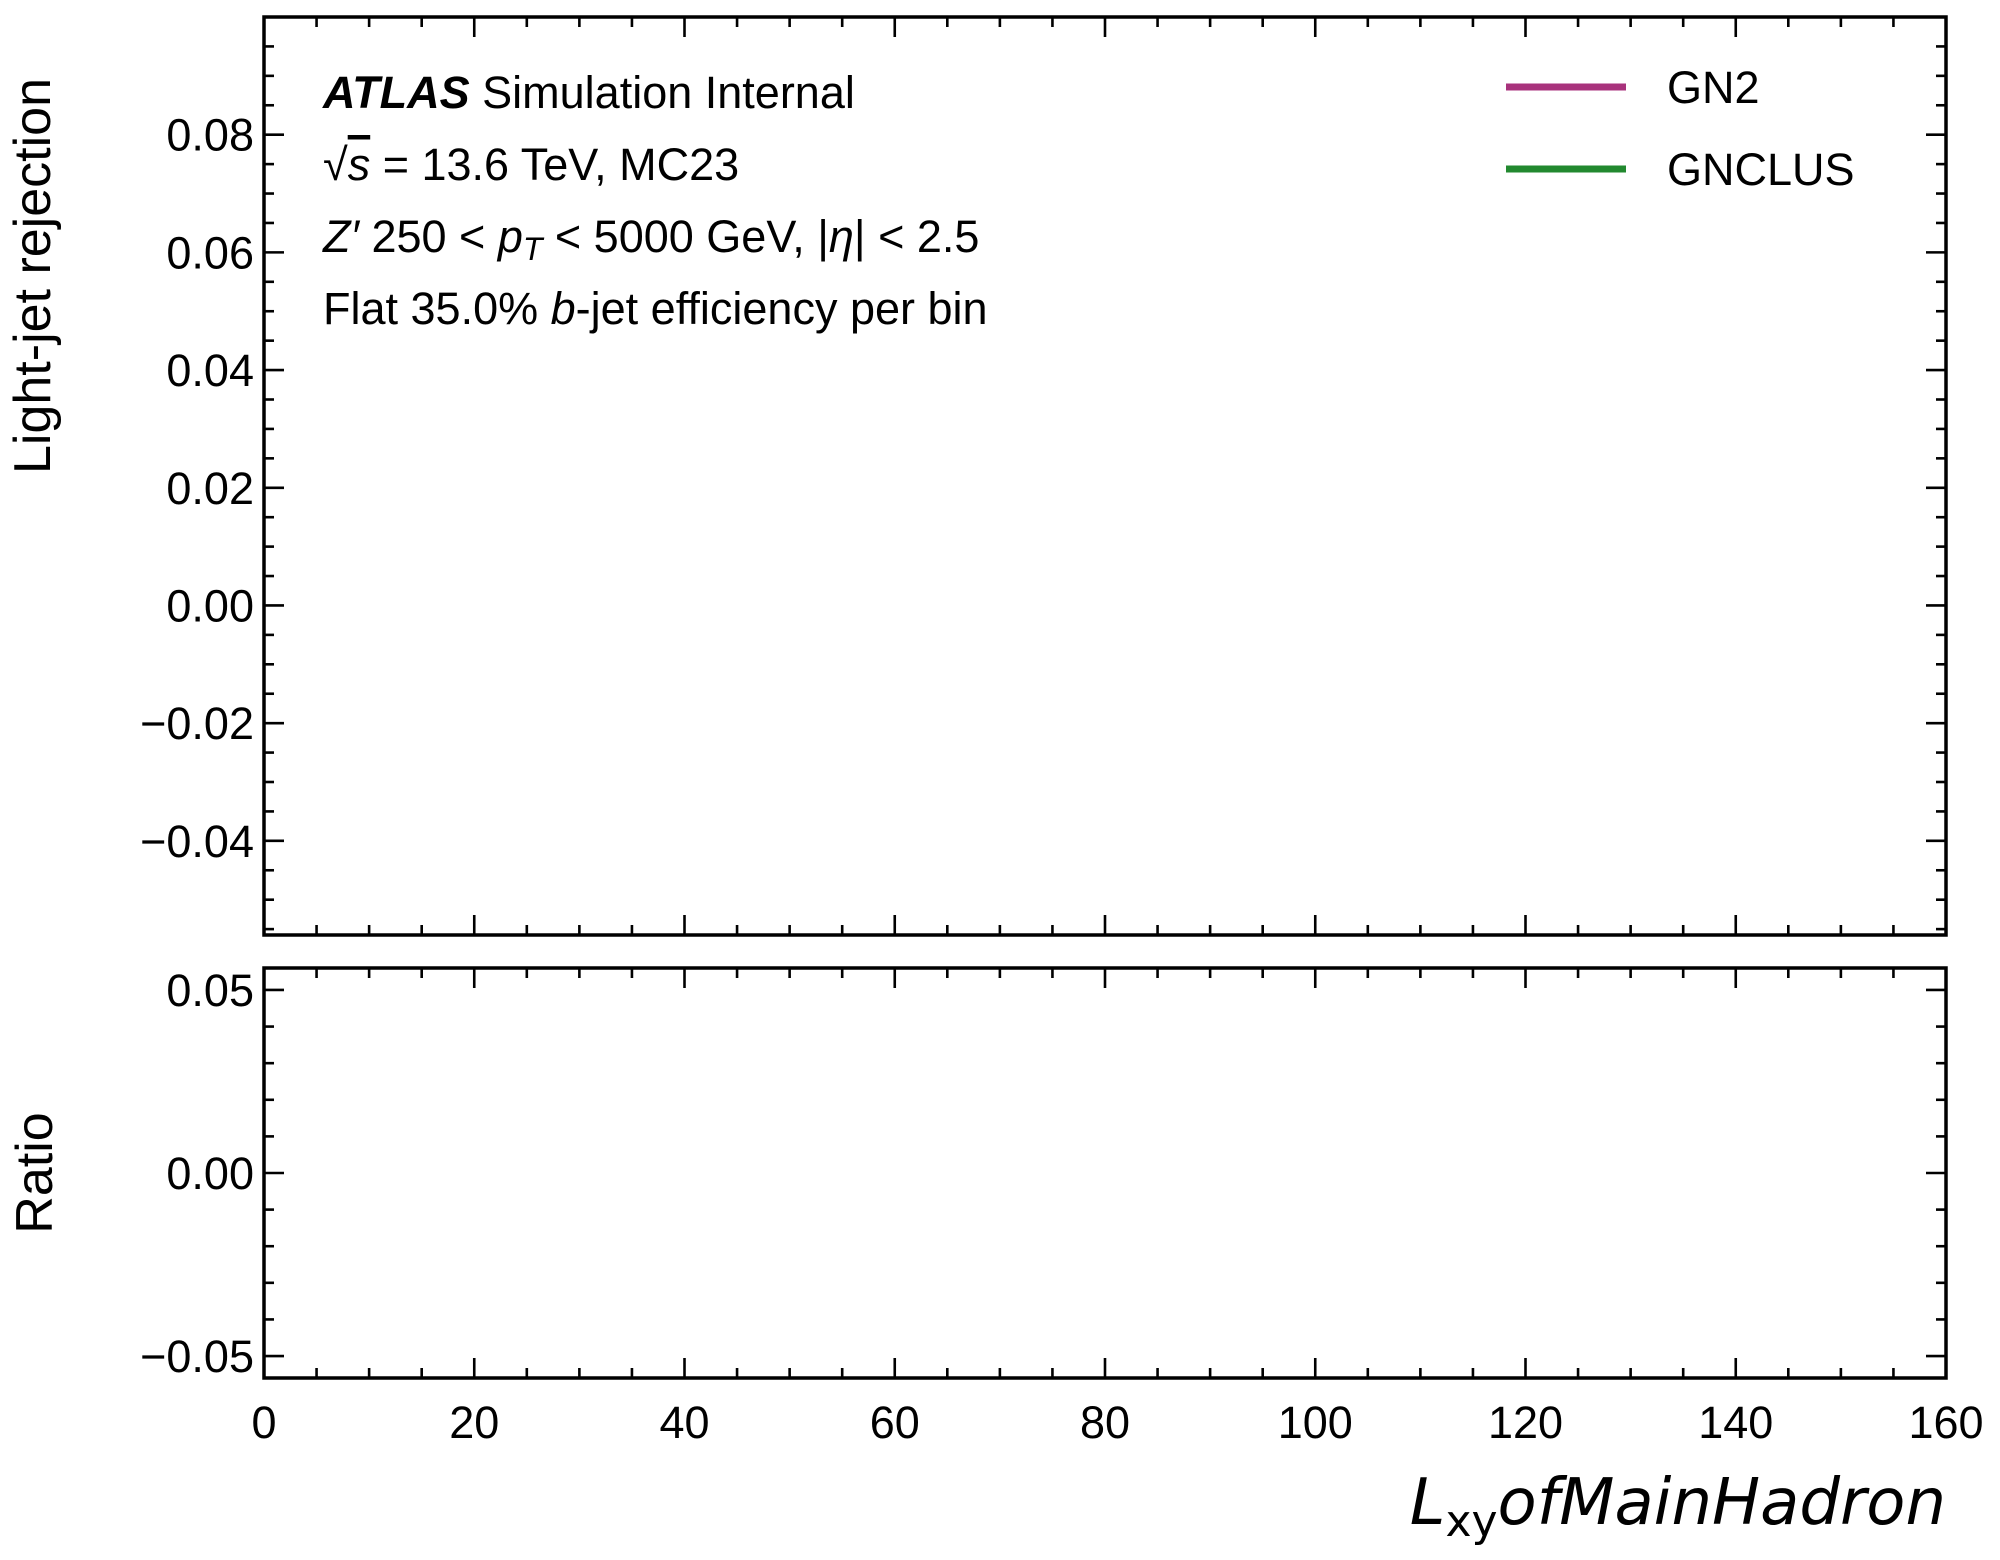 This screenshot has width=2000, height=1560. I want to click on annotation-text: η, so click(841, 236).